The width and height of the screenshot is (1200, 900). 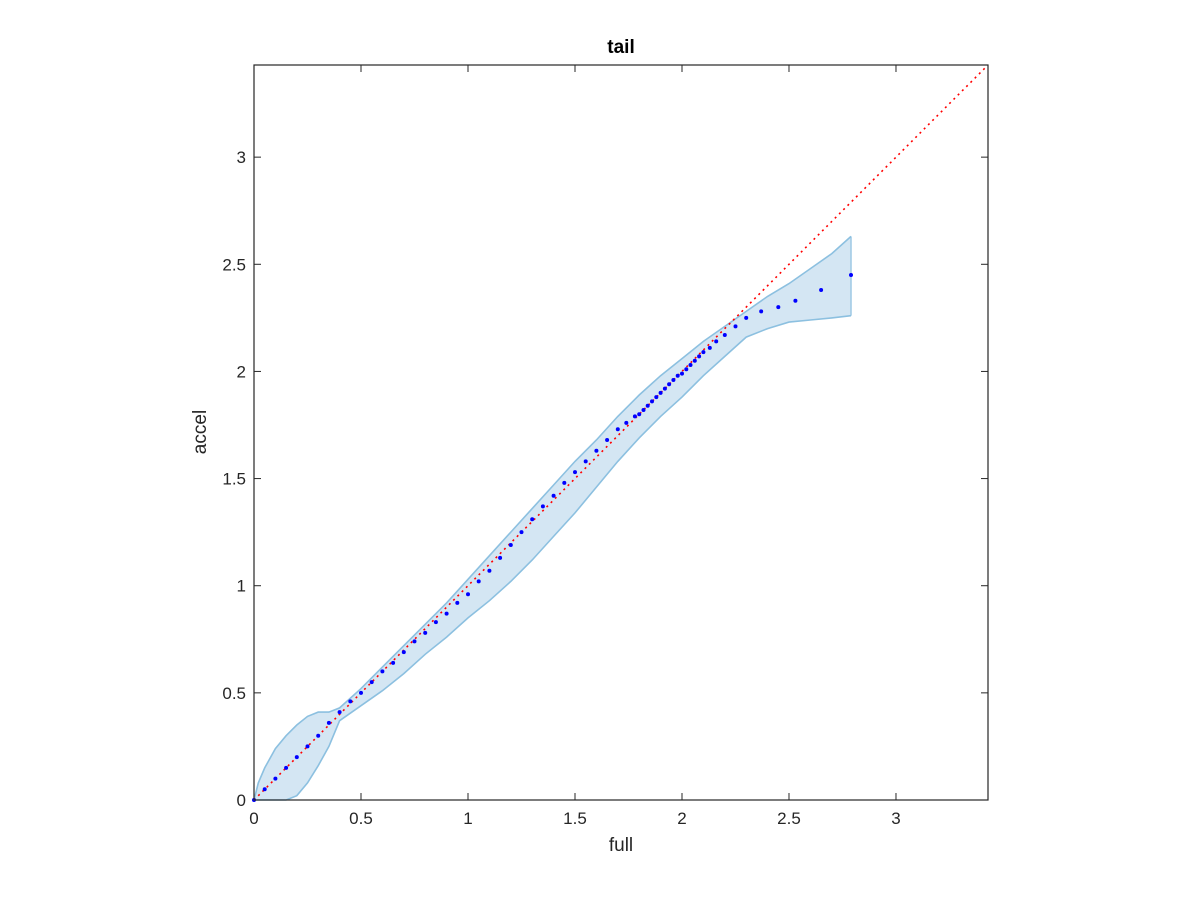 What do you see at coordinates (575, 818) in the screenshot?
I see `x-tick-label: 1.5` at bounding box center [575, 818].